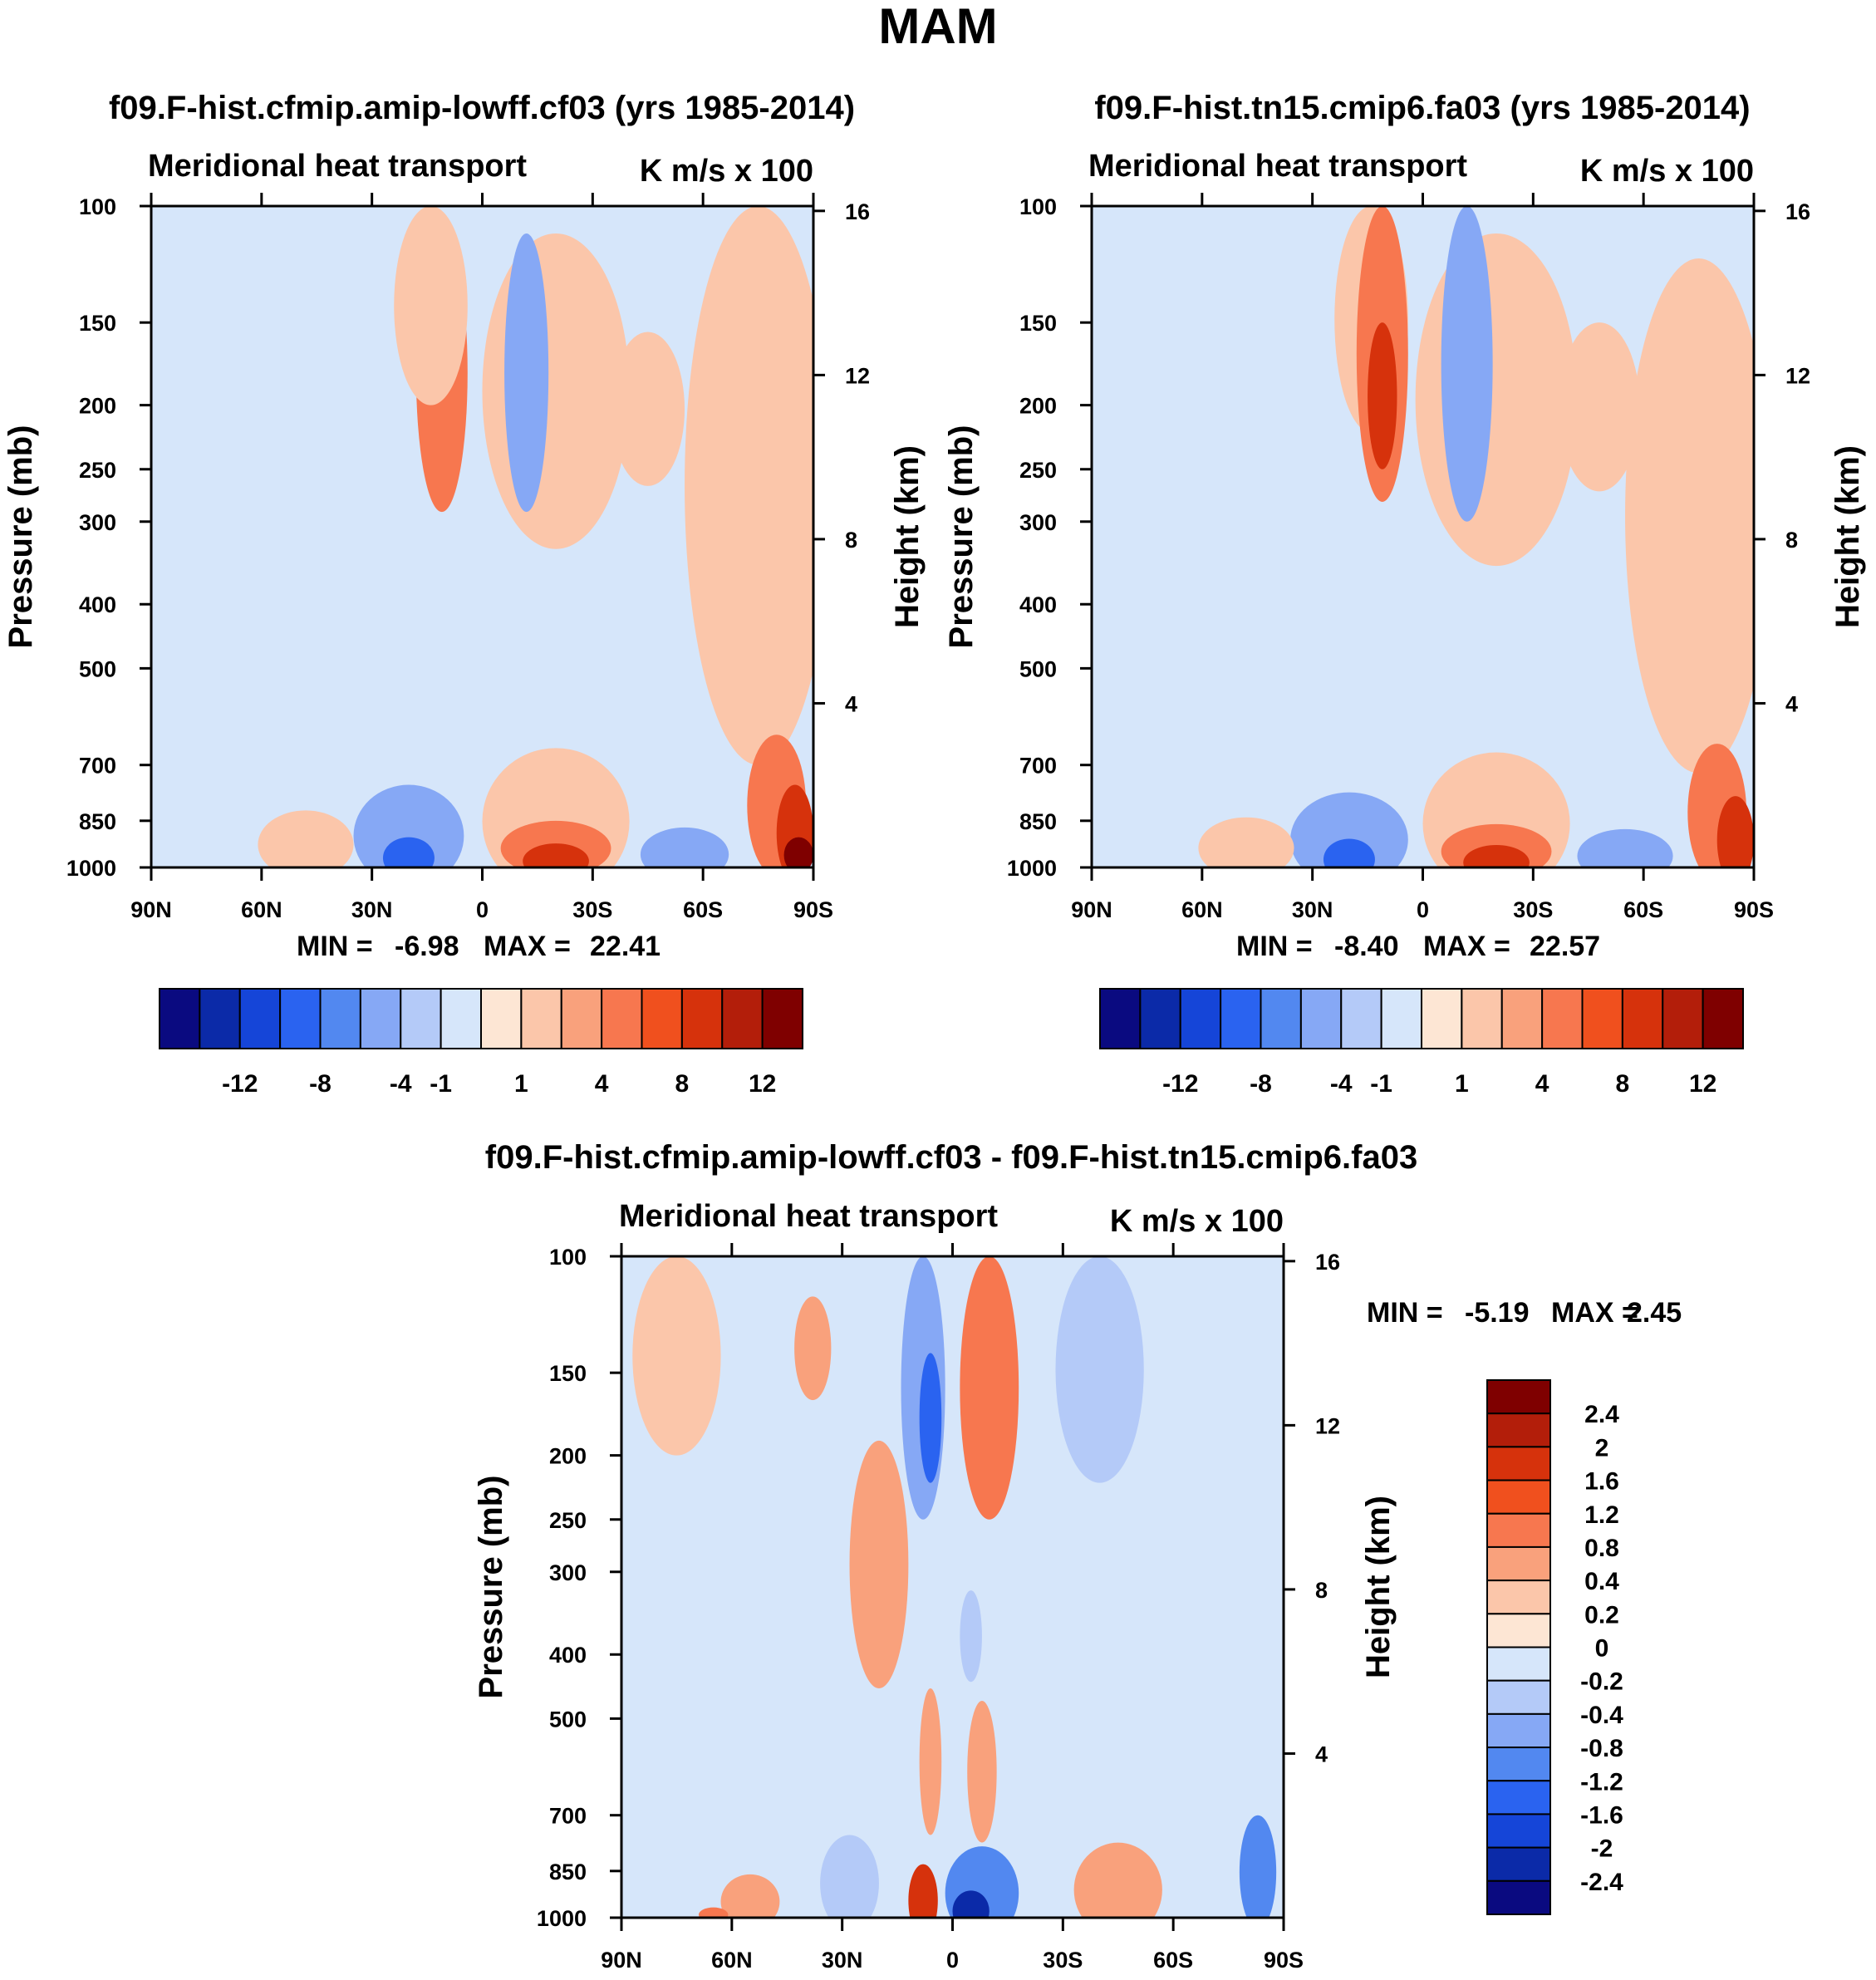 The height and width of the screenshot is (1980, 1876). What do you see at coordinates (491, 1587) in the screenshot?
I see `y-axis-label: Pressure (mb)` at bounding box center [491, 1587].